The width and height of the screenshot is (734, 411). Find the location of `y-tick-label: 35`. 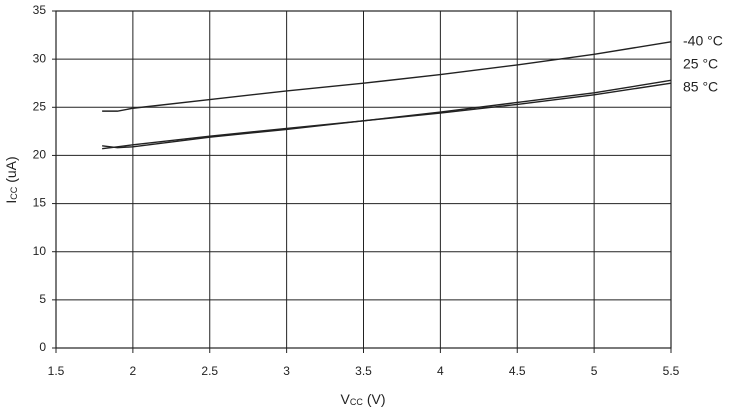

y-tick-label: 35 is located at coordinates (40, 10).